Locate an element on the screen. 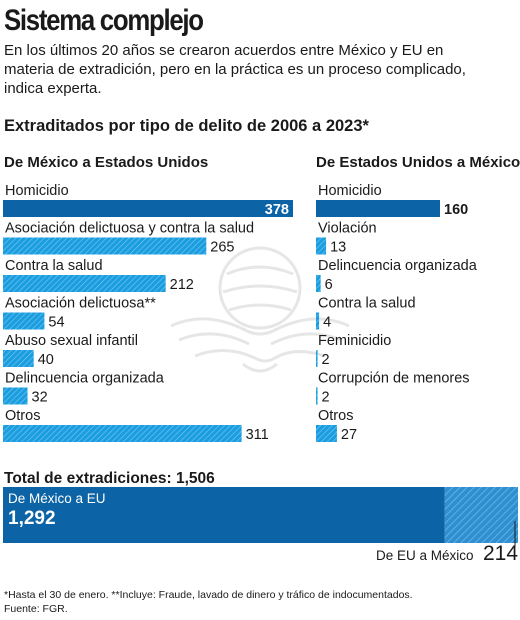 This screenshot has height=620, width=520. mx-us-bar-asociacion-delictuosa is located at coordinates (24, 321).